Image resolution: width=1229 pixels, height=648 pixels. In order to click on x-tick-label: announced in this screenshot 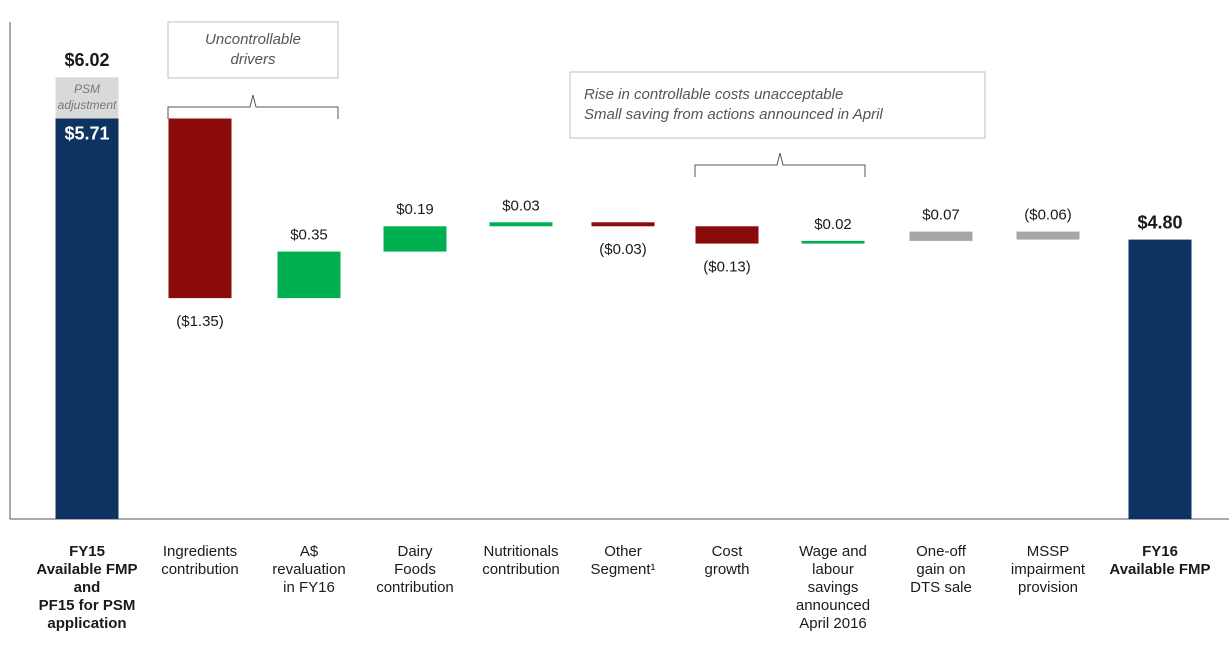, I will do `click(833, 605)`.